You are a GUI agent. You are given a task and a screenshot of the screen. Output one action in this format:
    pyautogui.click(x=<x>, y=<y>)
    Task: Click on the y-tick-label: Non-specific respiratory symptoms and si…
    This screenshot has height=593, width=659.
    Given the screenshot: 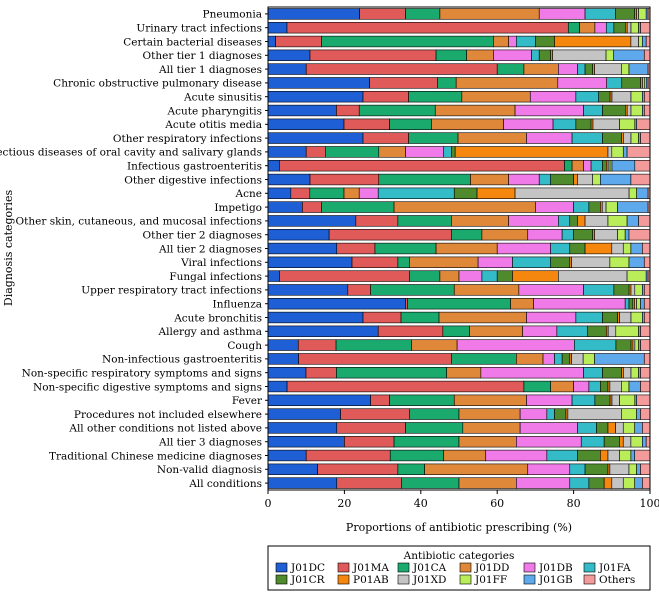 What is the action you would take?
    pyautogui.click(x=142, y=374)
    